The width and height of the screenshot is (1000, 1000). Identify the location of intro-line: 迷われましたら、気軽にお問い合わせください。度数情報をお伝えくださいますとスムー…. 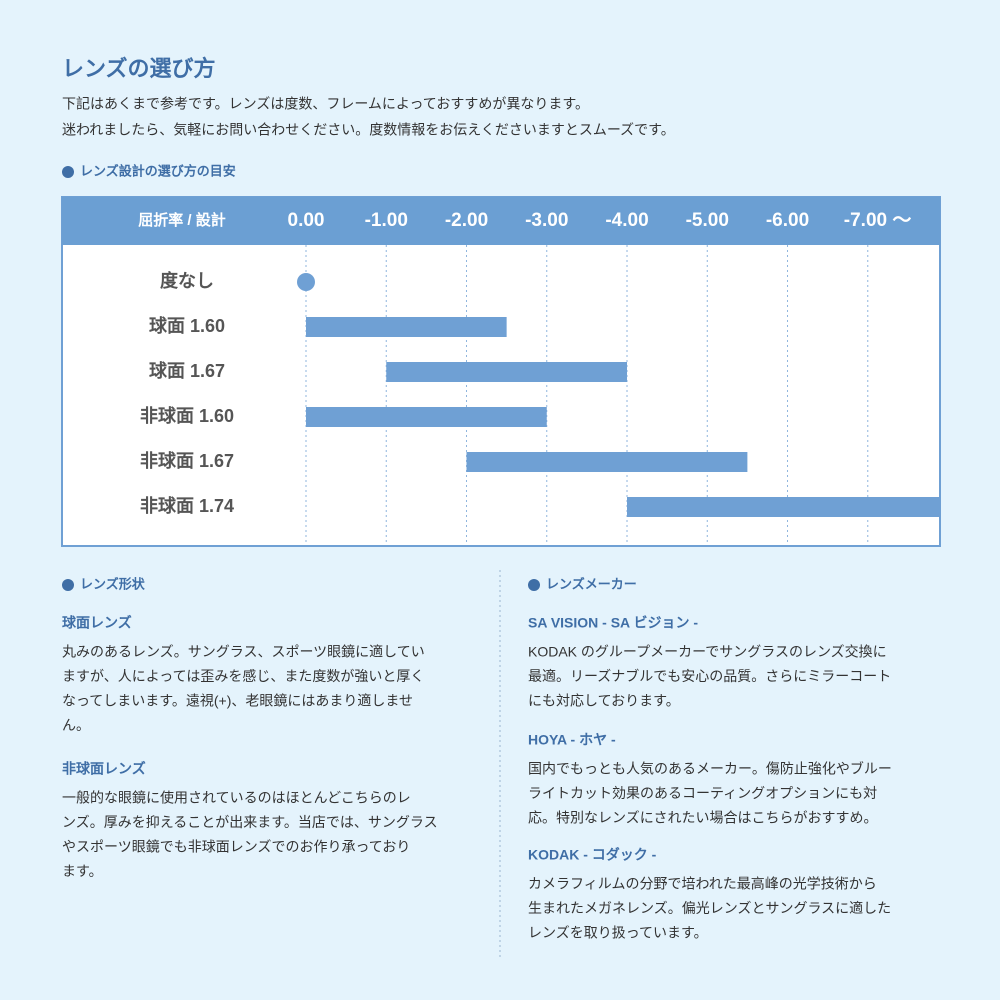
(368, 130).